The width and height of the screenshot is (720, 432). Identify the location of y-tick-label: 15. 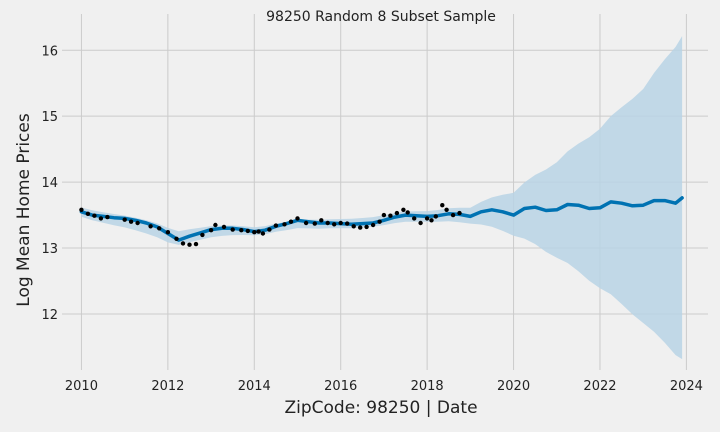
(49, 117).